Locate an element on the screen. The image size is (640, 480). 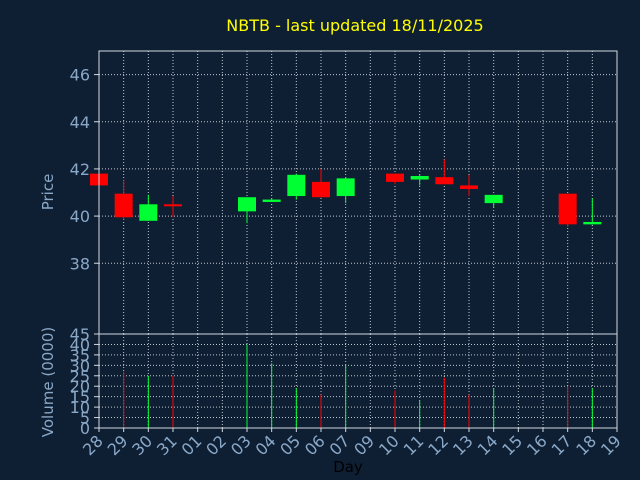
volume-tick-label: 15 is located at coordinates (80, 397).